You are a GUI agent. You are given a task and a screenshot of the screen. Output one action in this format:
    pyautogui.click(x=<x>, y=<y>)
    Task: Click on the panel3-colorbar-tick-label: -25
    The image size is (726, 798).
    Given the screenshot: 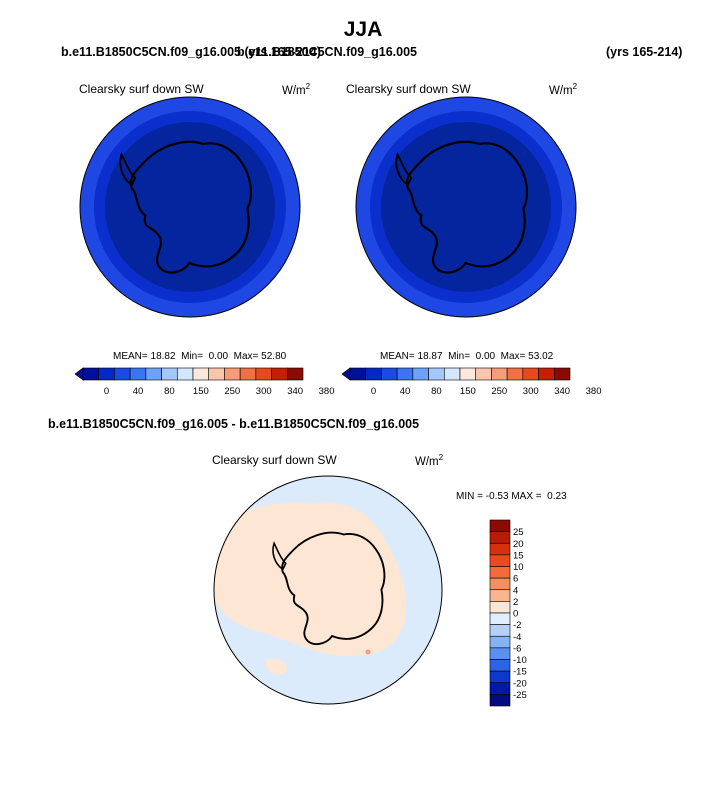 What is the action you would take?
    pyautogui.click(x=520, y=695)
    